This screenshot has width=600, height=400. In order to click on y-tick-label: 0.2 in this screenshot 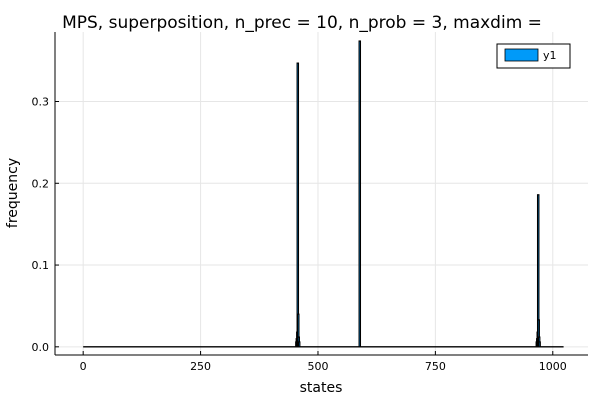, I will do `click(41, 183)`.